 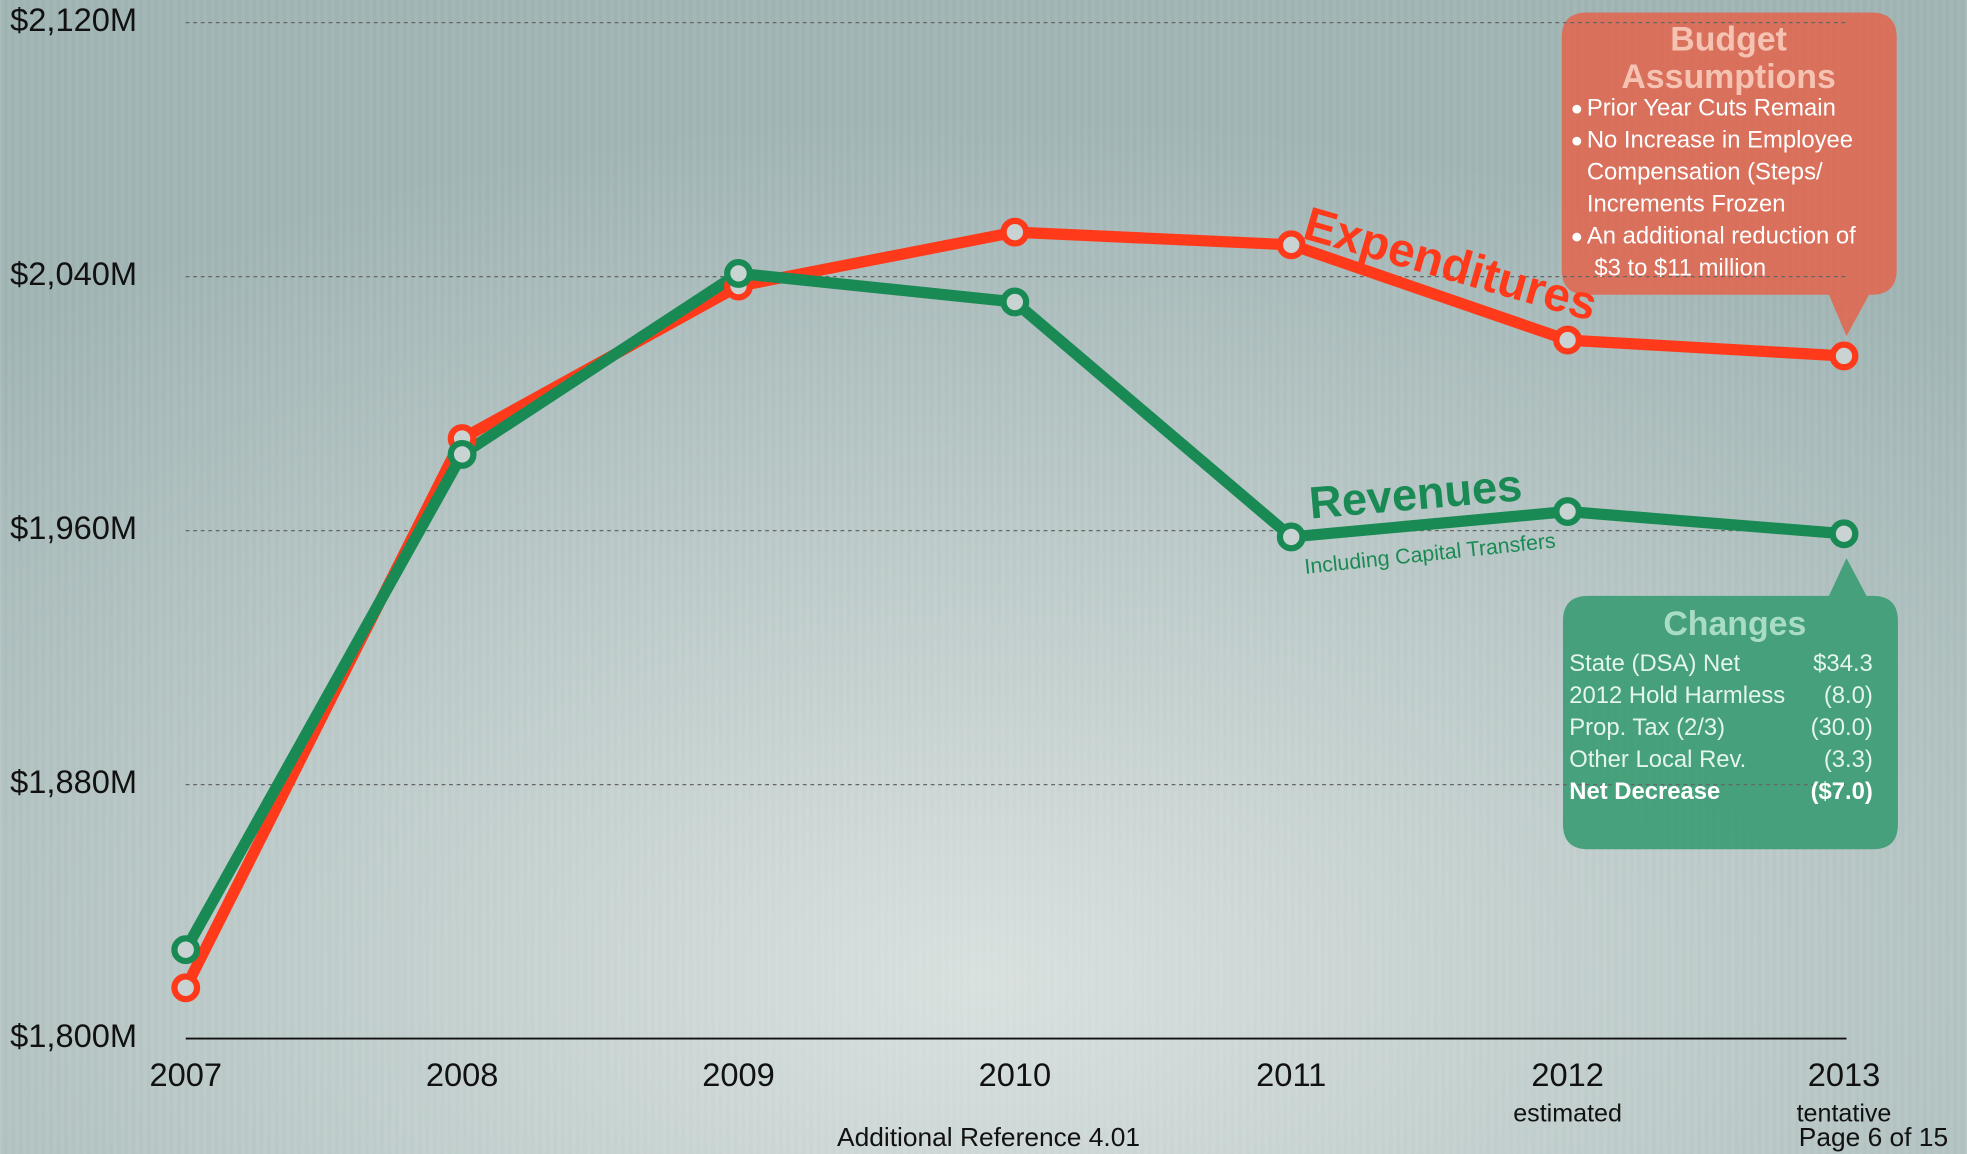 I want to click on budget-title: Budget, so click(x=1728, y=39).